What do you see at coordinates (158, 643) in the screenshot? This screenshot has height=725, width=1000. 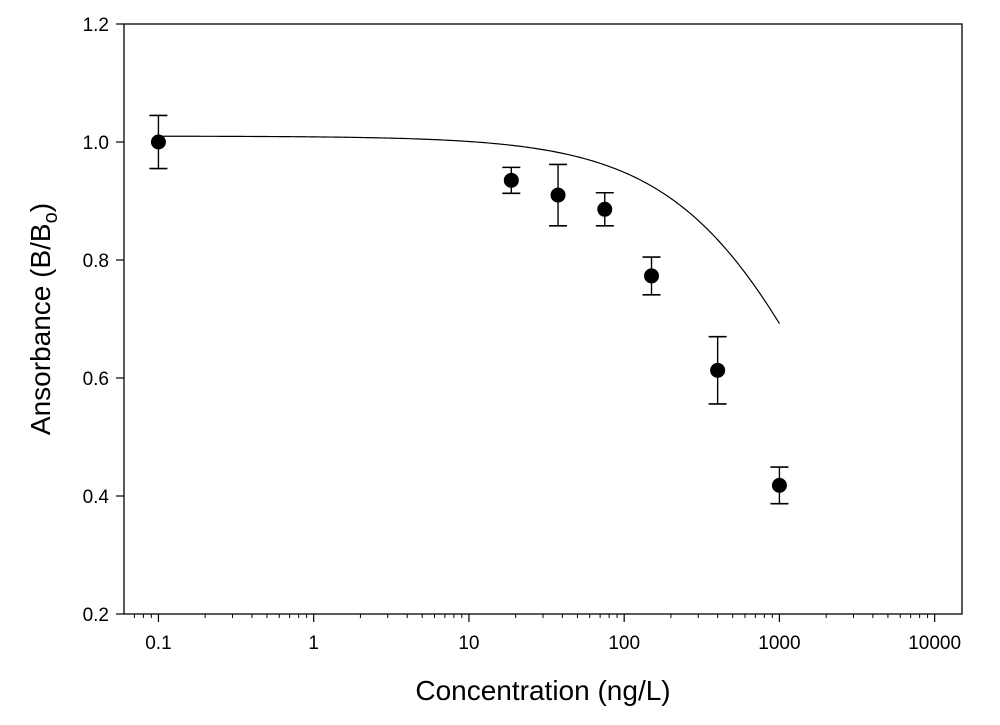 I see `x-tick-label: 0.1` at bounding box center [158, 643].